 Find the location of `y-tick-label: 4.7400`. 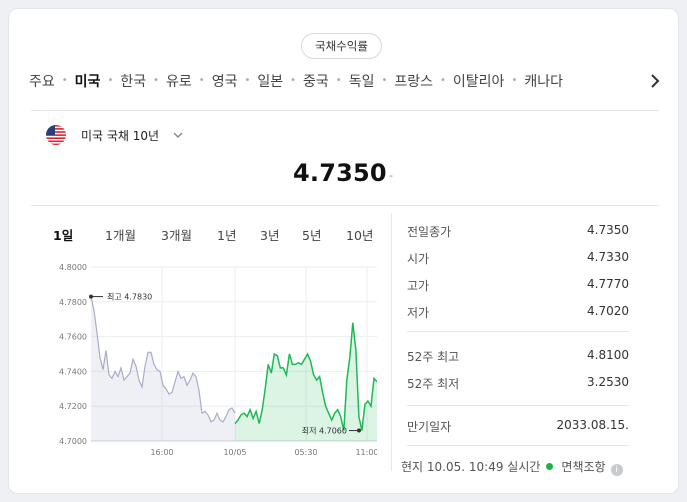

y-tick-label: 4.7400 is located at coordinates (73, 371).